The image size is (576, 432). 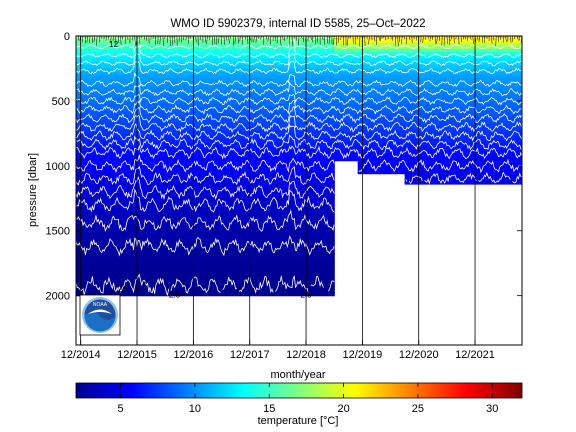 I want to click on y-tick-label: 0, so click(x=67, y=37).